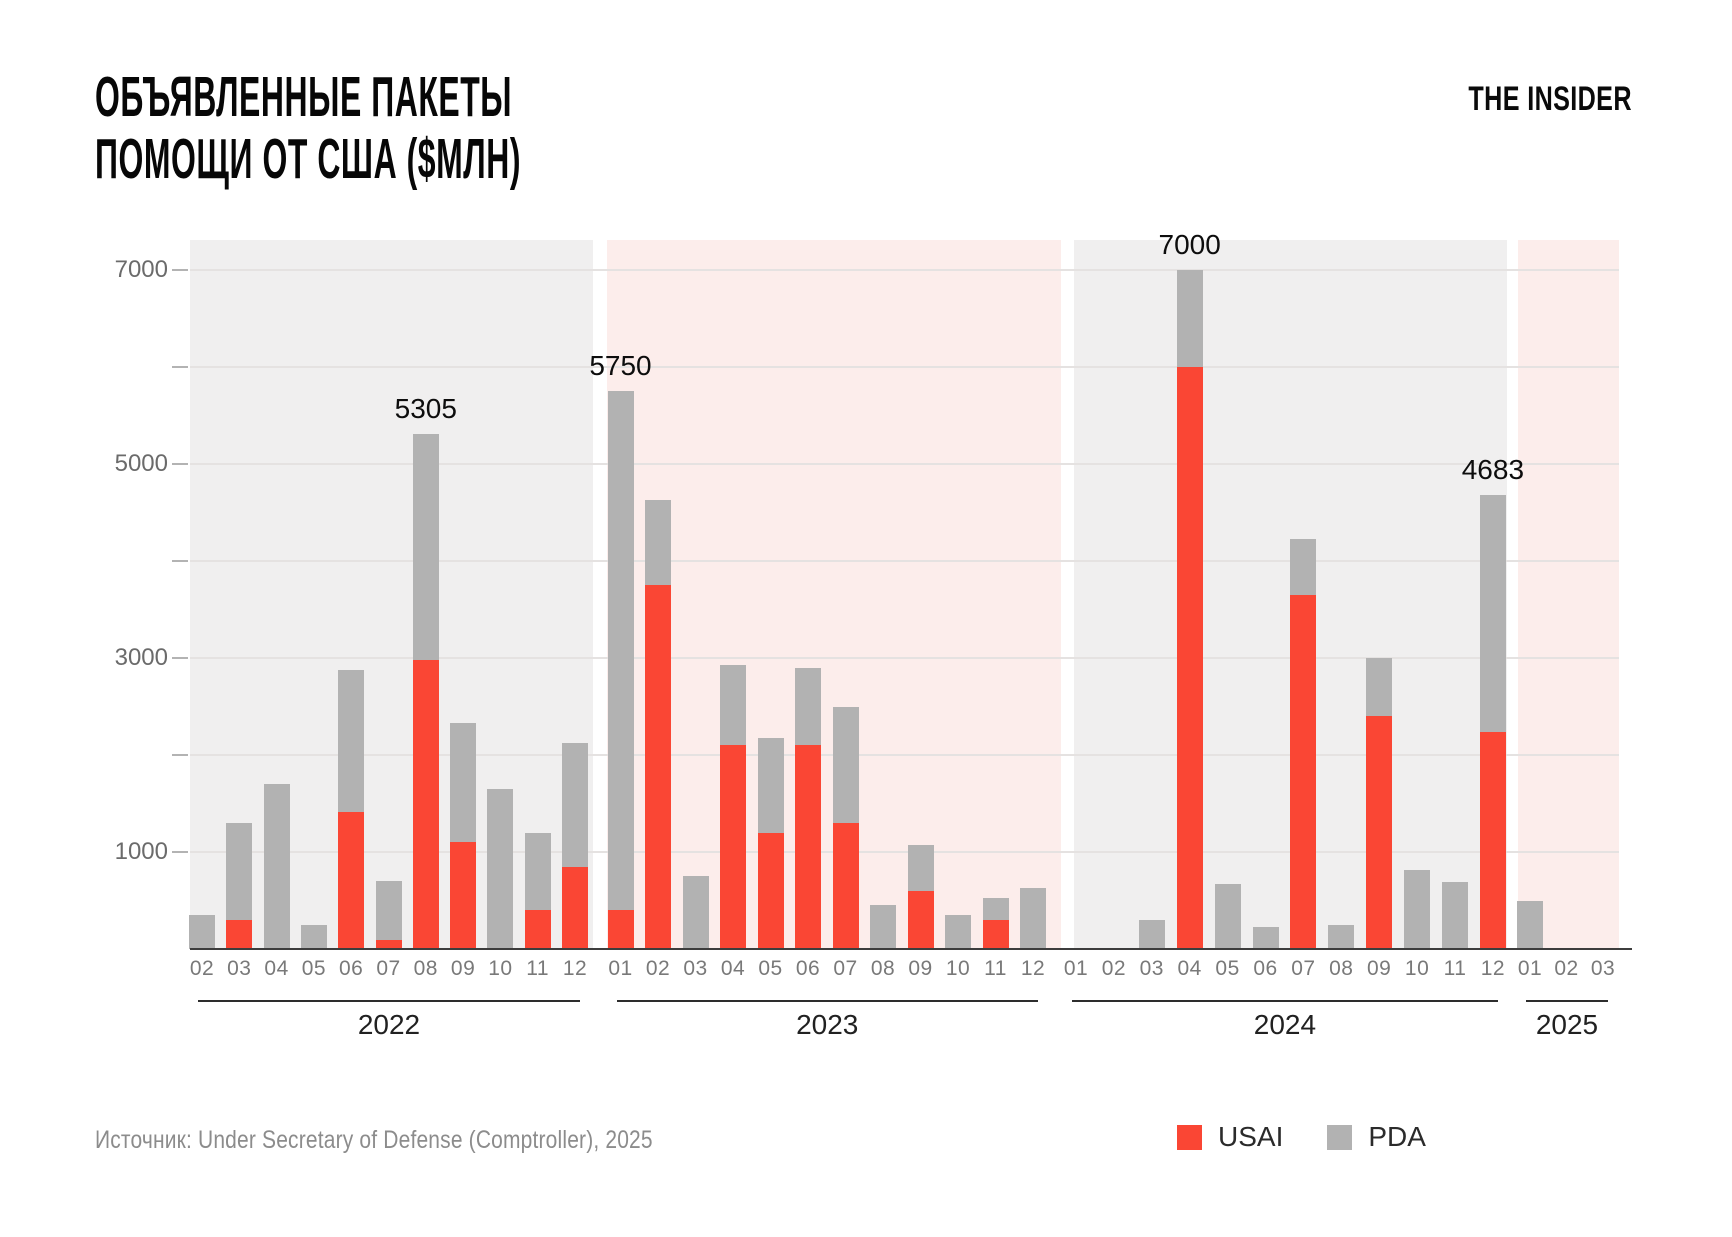 The image size is (1732, 1237). Describe the element at coordinates (537, 929) in the screenshot. I see `bar-2022-11-usai` at that location.